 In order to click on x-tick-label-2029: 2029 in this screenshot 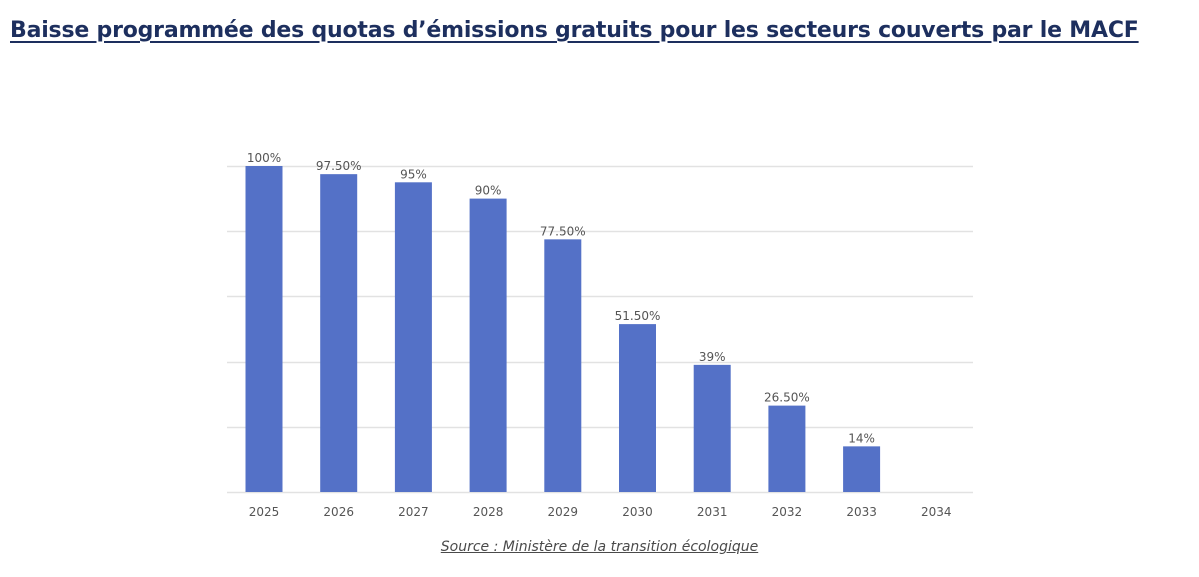, I will do `click(563, 512)`.